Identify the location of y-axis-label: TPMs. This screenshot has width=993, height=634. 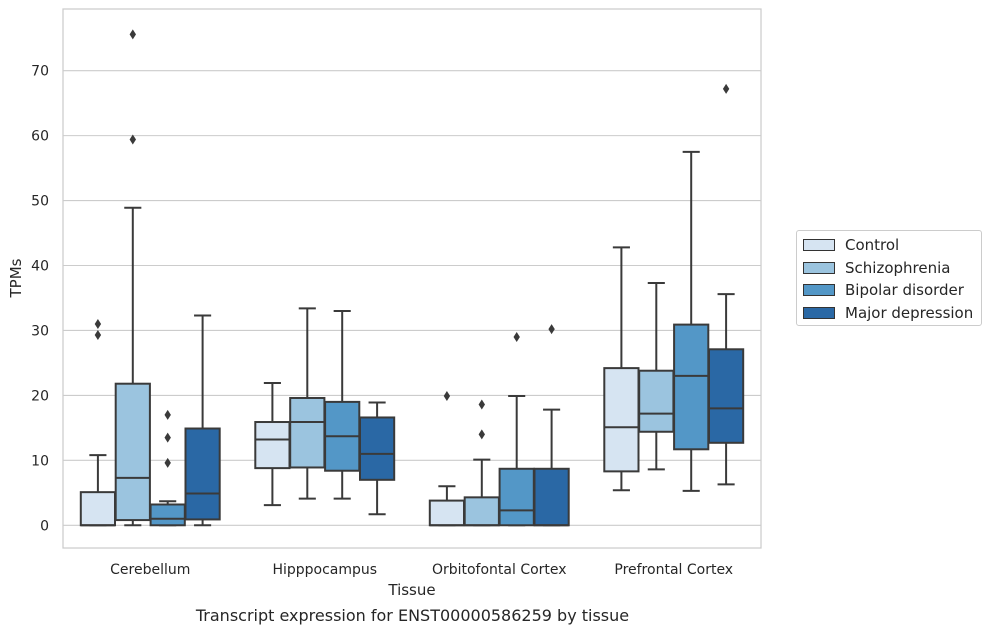
(16, 278).